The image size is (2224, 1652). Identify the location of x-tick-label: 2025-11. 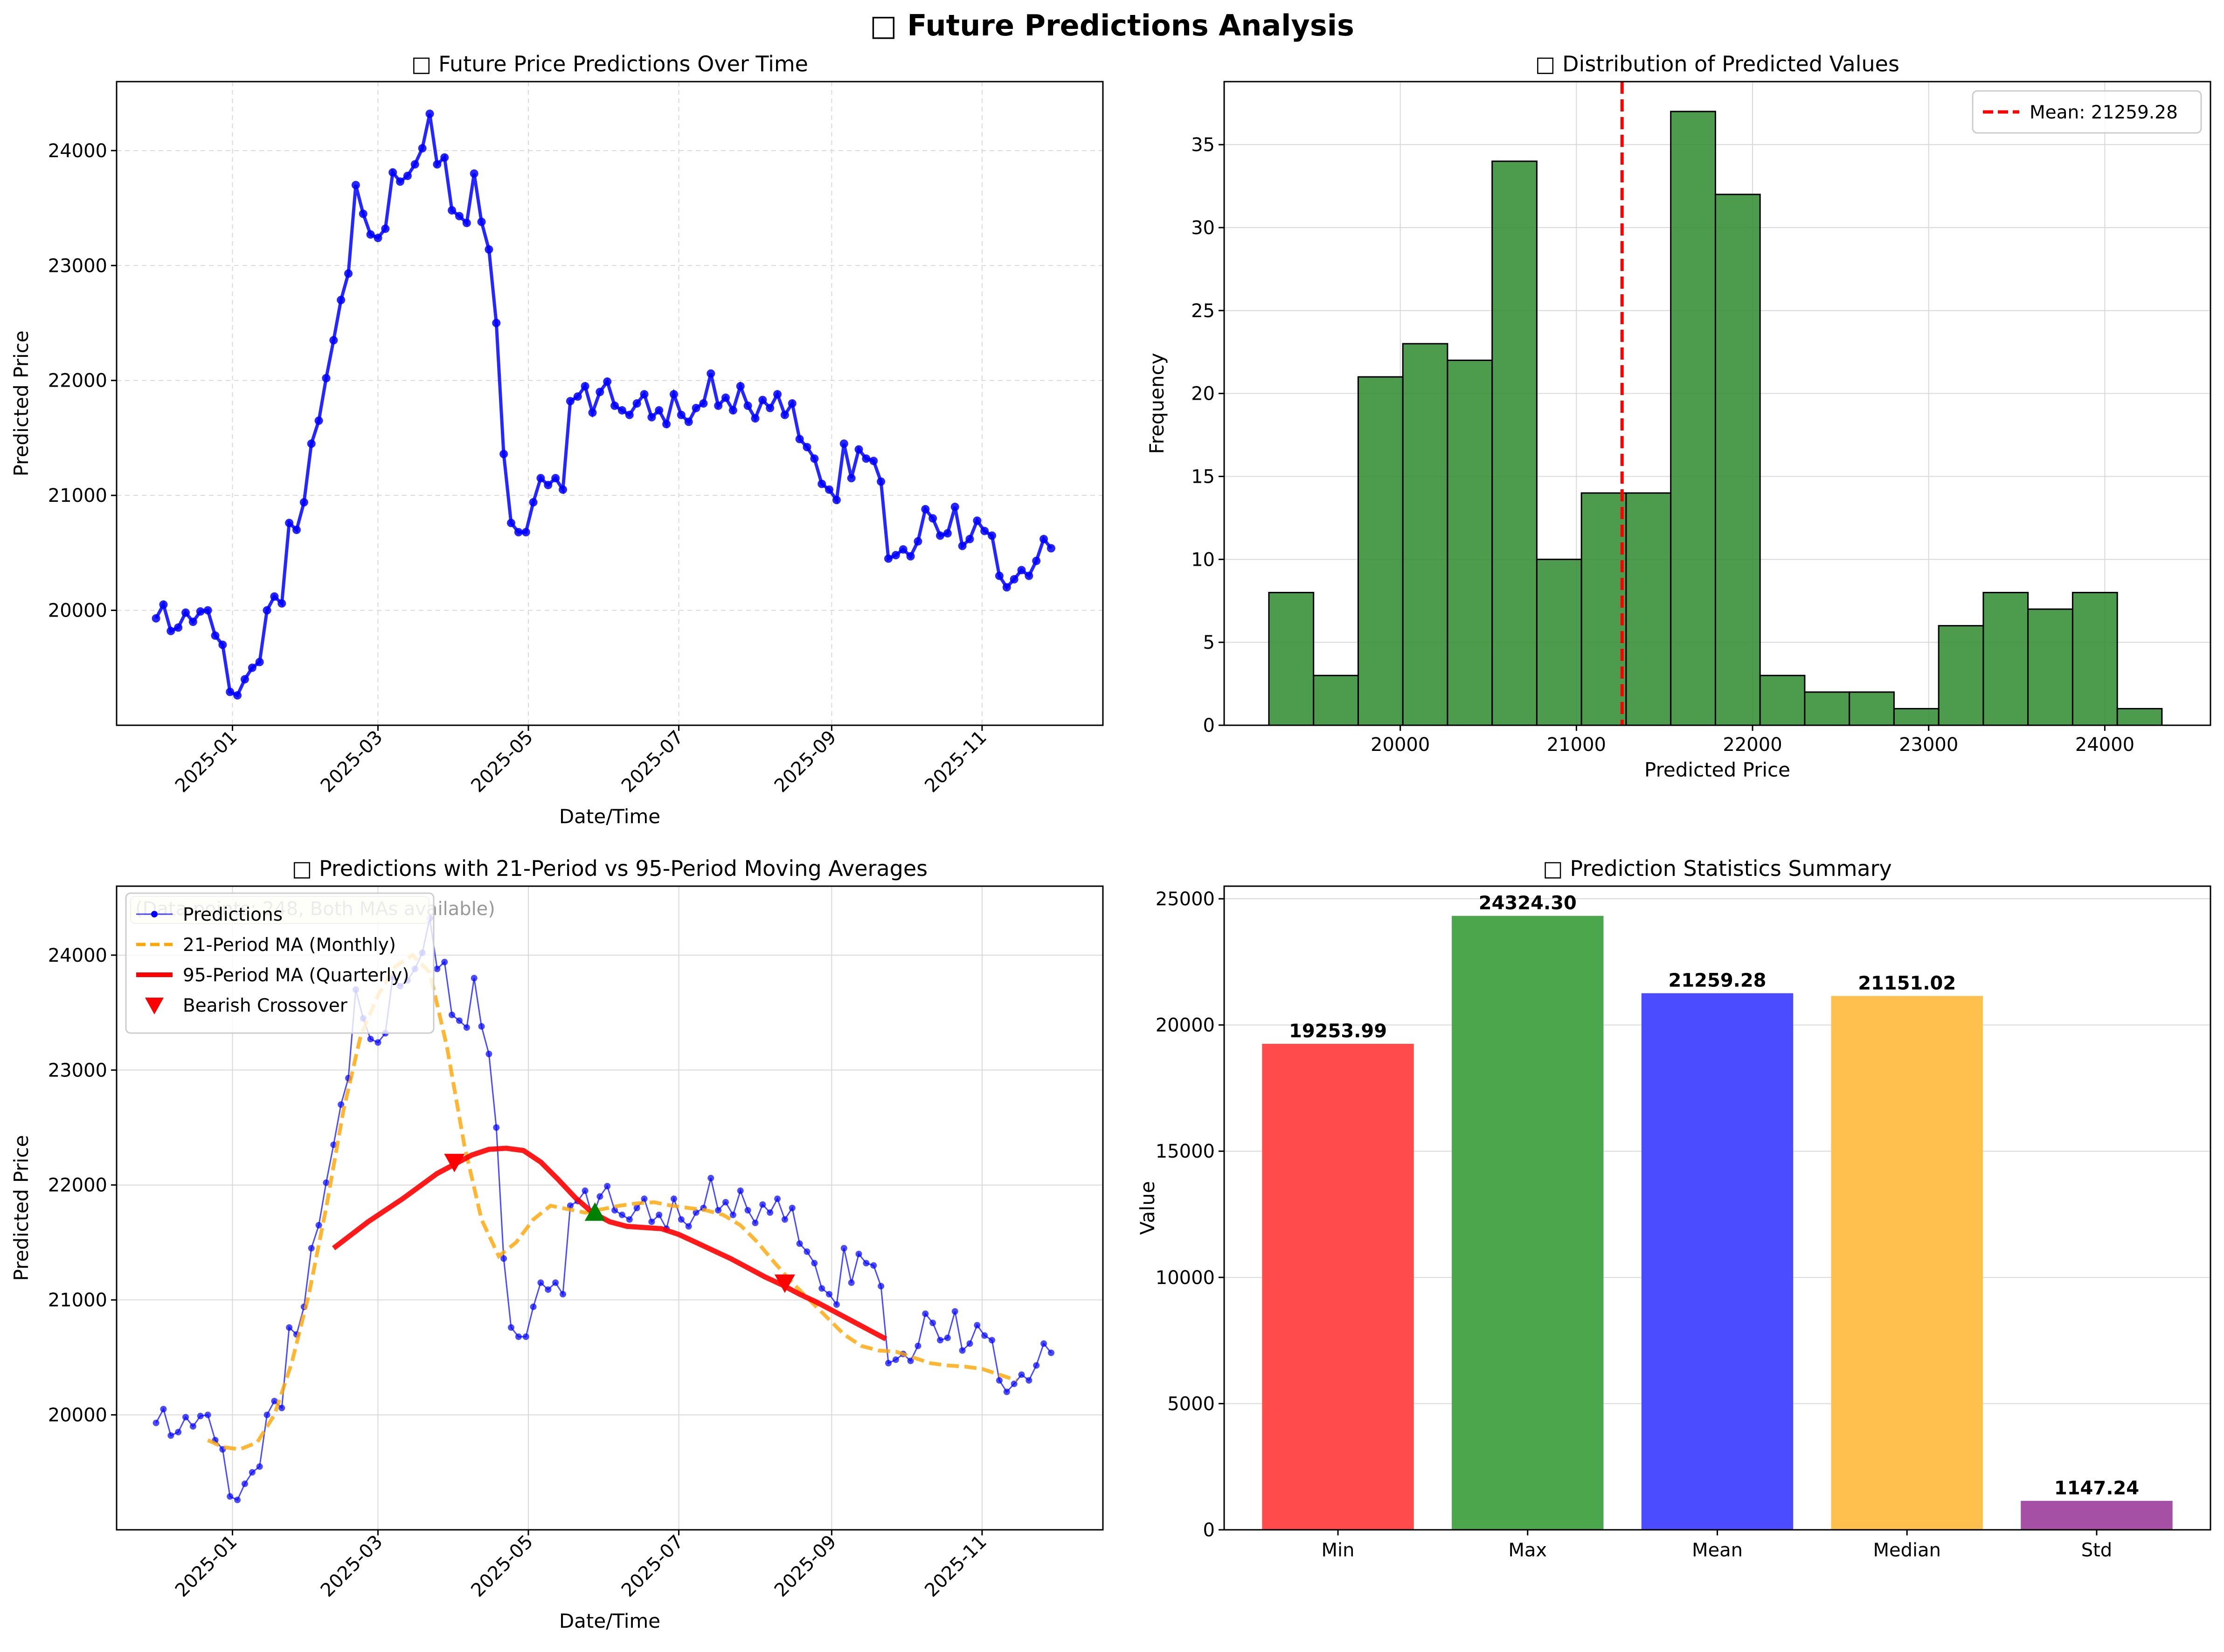
(956, 762).